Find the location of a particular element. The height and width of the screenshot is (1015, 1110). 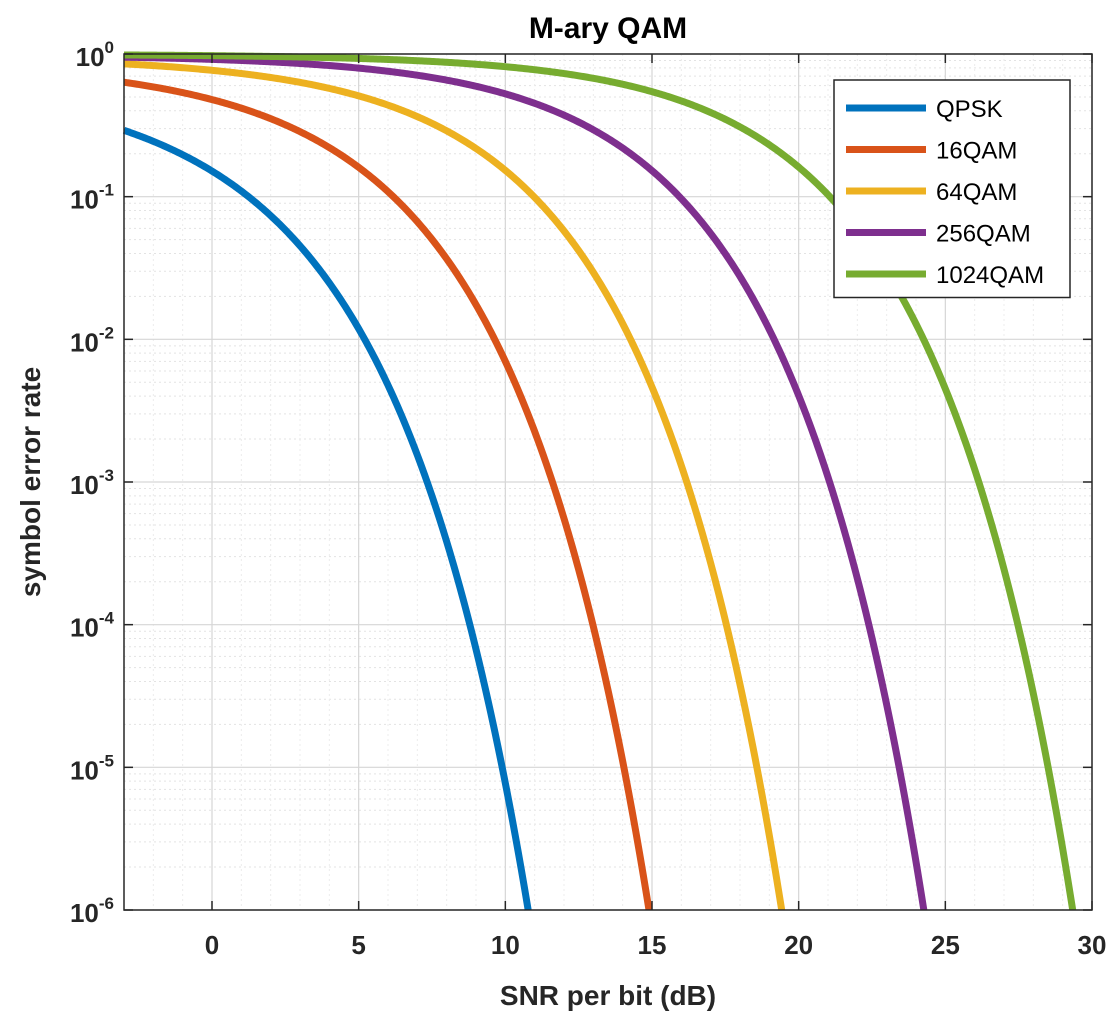

x-tick-label: 25 is located at coordinates (945, 945).